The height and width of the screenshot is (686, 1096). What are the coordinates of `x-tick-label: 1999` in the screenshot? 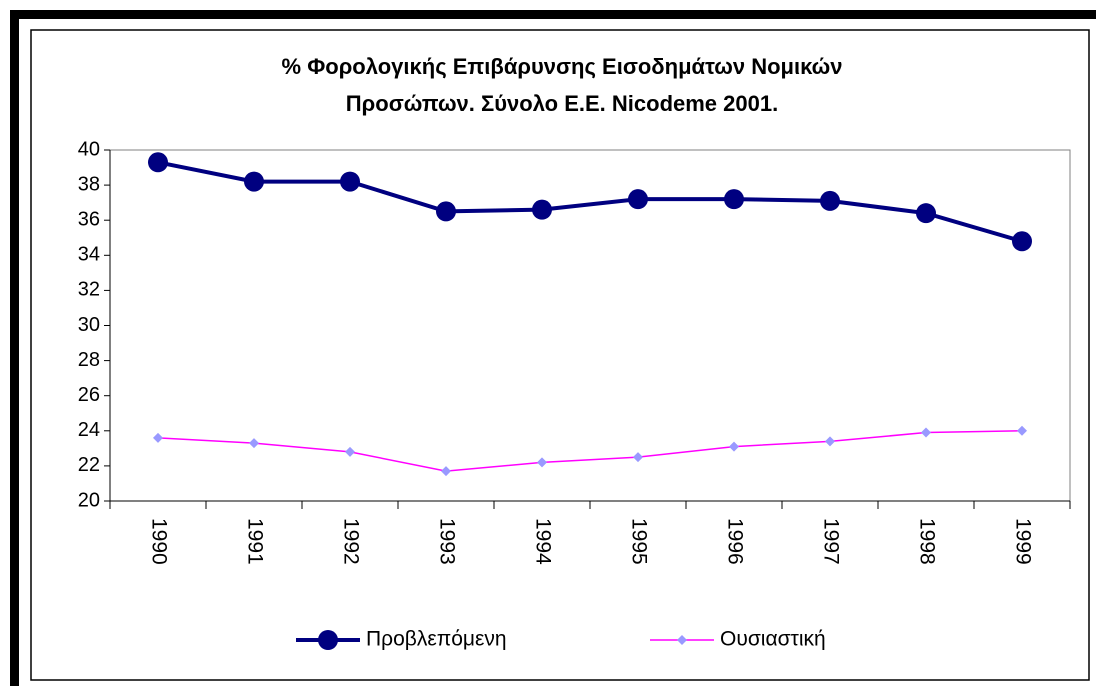 It's located at (1022, 541).